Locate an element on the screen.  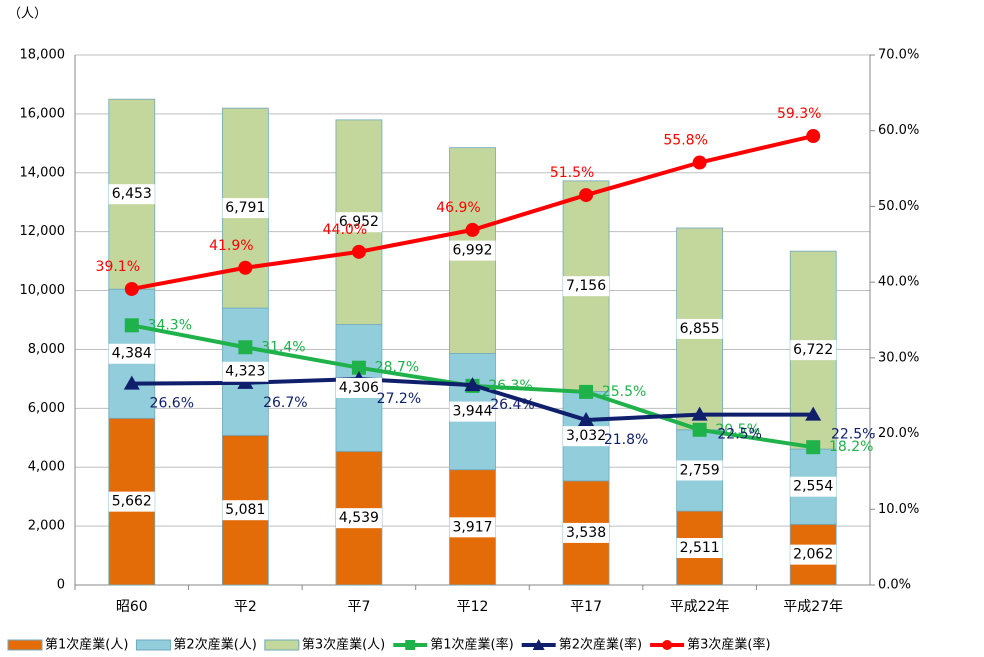
data-label: 25.5% is located at coordinates (624, 392).